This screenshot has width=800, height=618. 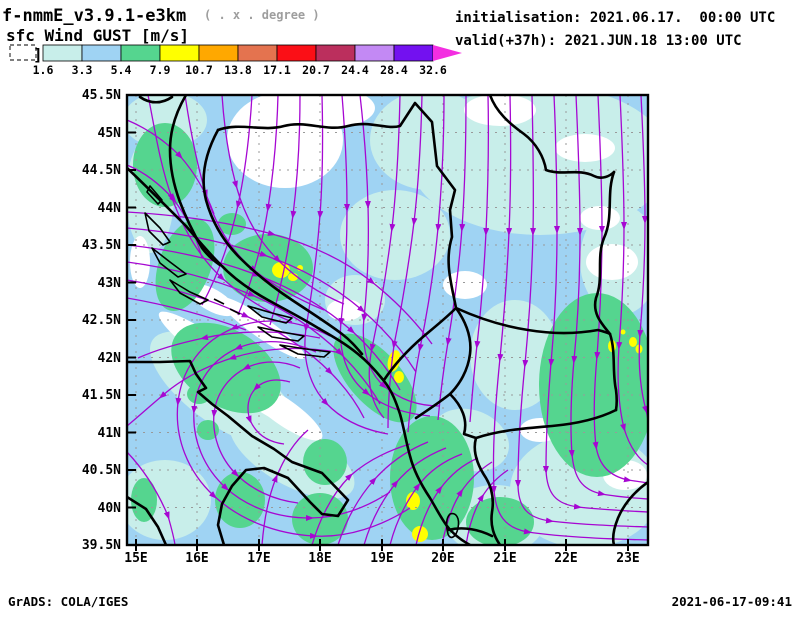 I want to click on croatia-bosnia-border, so click(x=283, y=242).